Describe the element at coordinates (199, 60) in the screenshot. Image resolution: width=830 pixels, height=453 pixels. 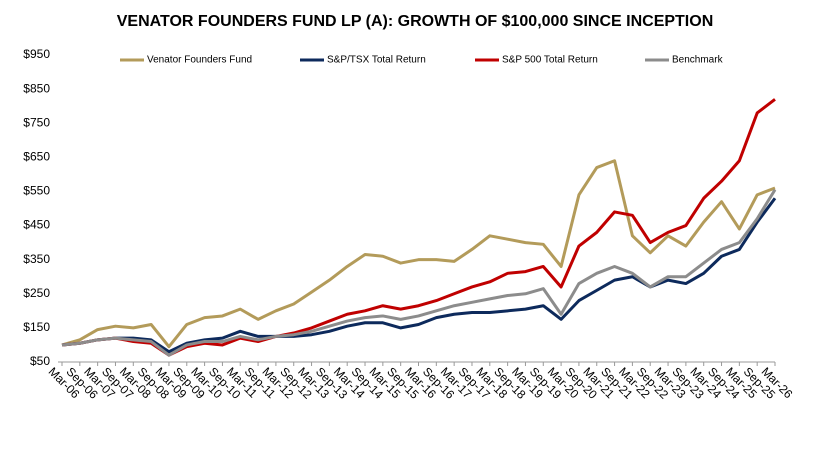
I see `legend-label: Venator Founders Fund` at that location.